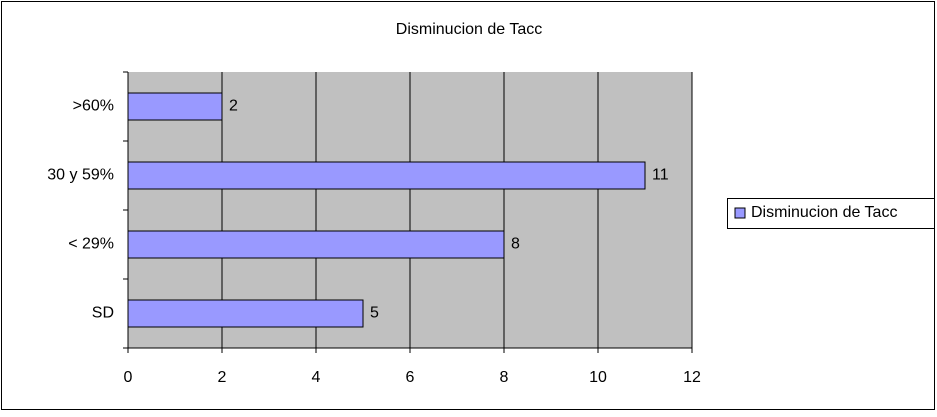 This screenshot has width=937, height=417. I want to click on data-label: 8, so click(515, 244).